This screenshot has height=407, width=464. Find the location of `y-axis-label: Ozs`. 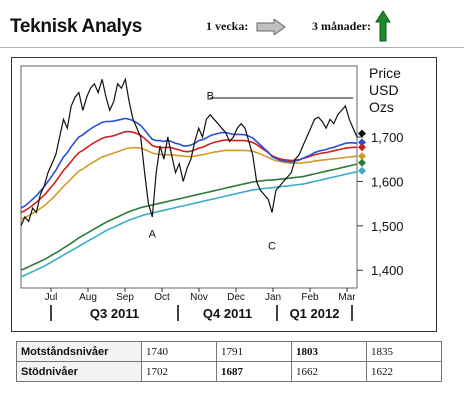

y-axis-label: Ozs is located at coordinates (381, 107).